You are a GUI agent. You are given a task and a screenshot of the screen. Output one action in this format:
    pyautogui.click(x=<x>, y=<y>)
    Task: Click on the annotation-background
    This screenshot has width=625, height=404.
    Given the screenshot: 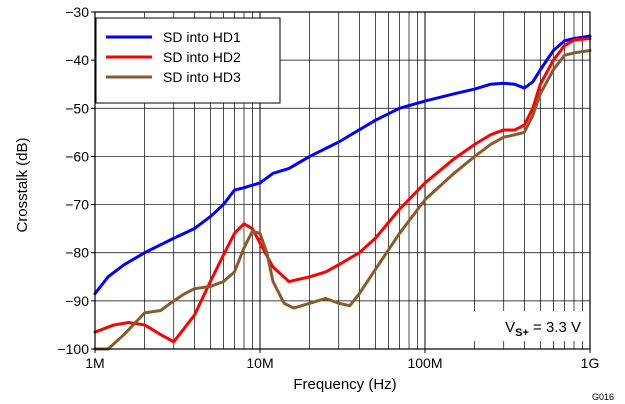 What is the action you would take?
    pyautogui.click(x=526, y=326)
    